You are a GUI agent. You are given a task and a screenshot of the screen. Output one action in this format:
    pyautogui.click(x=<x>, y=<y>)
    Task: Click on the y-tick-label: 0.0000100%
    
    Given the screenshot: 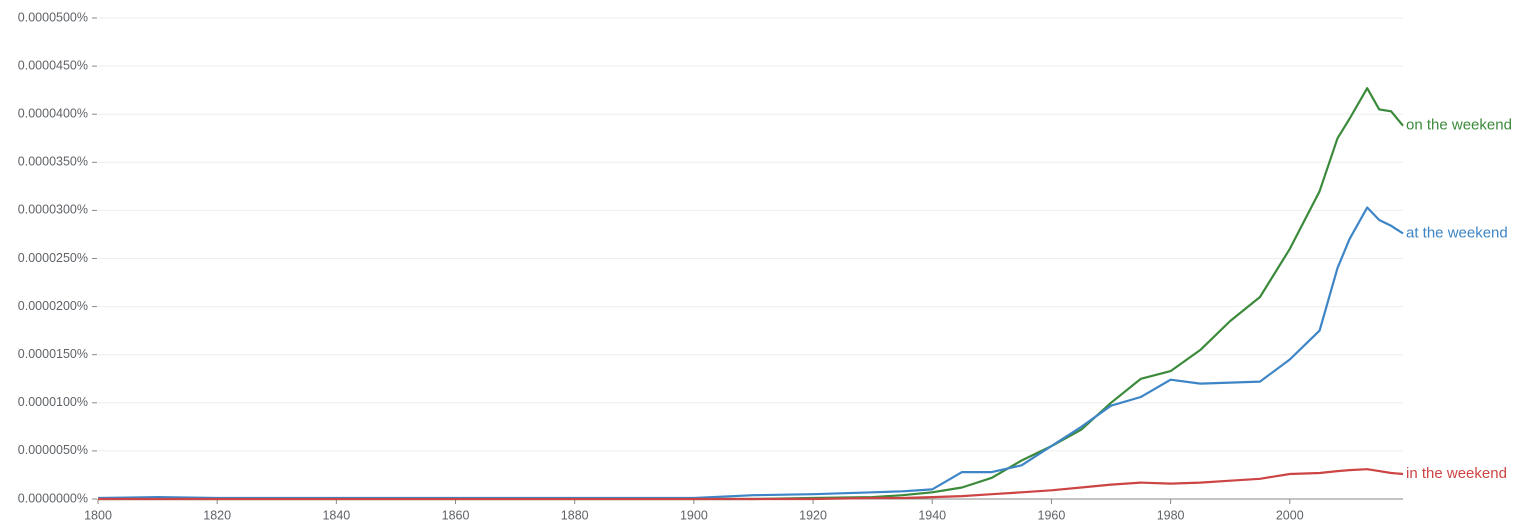 What is the action you would take?
    pyautogui.click(x=53, y=402)
    